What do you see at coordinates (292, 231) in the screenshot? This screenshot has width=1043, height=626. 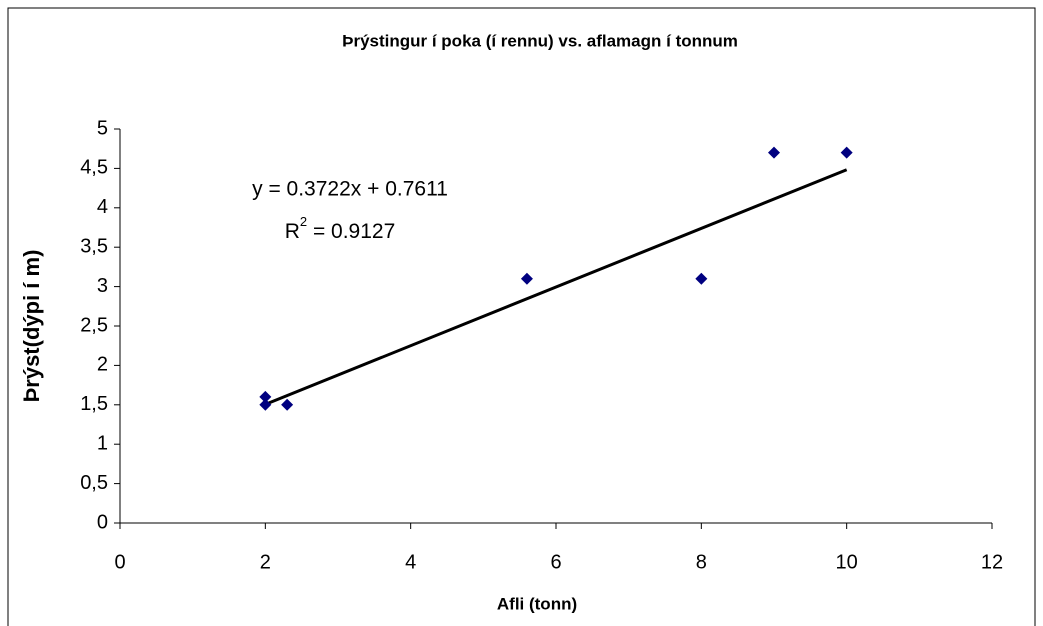 I see `r-squared-base: R` at bounding box center [292, 231].